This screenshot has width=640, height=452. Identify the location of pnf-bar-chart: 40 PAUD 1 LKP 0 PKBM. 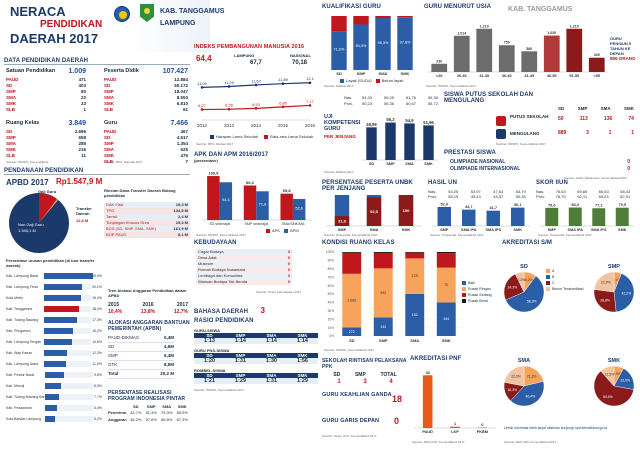
(455, 402).